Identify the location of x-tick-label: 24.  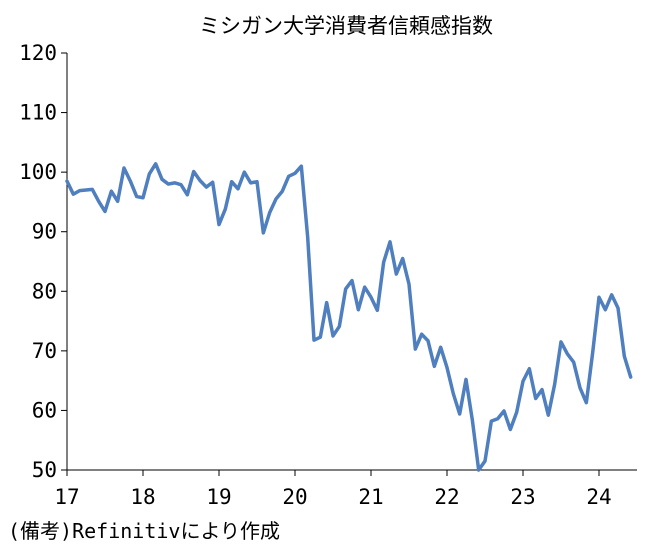
(598, 497).